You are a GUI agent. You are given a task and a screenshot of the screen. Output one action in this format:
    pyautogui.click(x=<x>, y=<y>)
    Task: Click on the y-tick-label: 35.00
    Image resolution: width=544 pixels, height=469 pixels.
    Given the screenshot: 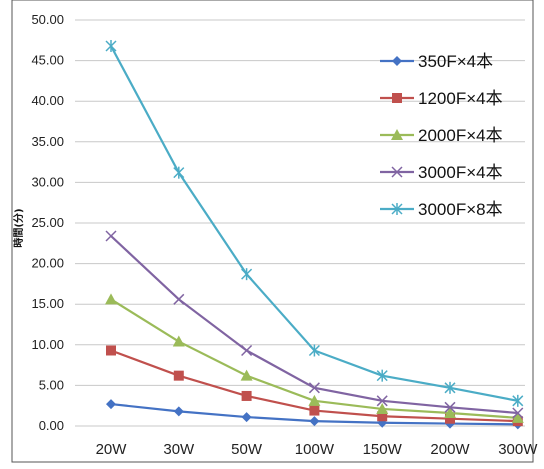 What is the action you would take?
    pyautogui.click(x=47, y=141)
    